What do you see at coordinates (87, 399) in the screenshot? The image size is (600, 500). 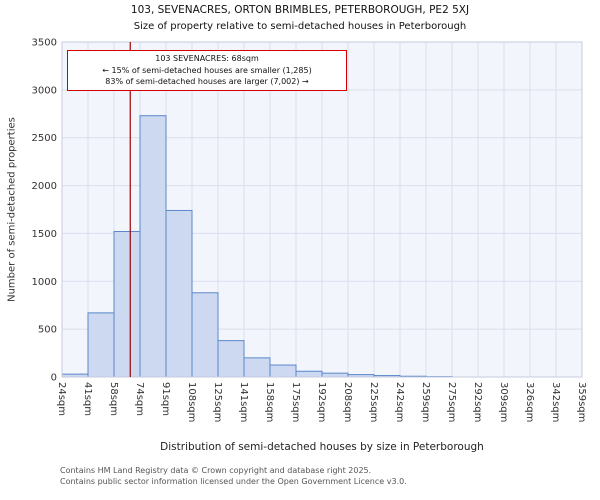 I see `x-tick-label: 41sqm` at bounding box center [87, 399].